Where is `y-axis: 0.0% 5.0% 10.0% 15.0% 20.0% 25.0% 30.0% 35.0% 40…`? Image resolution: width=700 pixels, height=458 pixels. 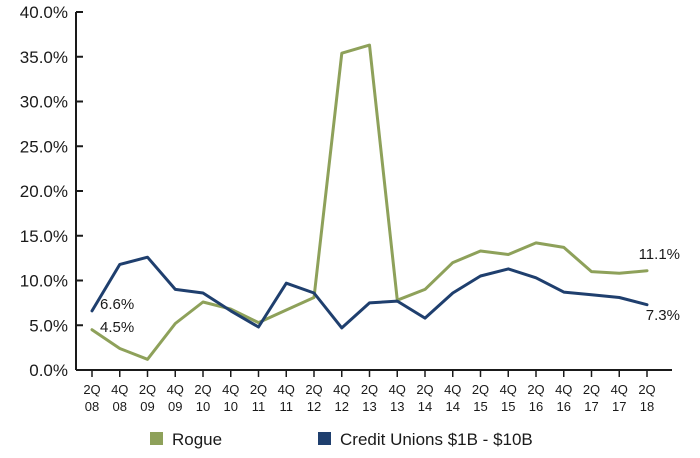
y-axis: 0.0% 5.0% 10.0% 15.0% 20.0% 25.0% 30.0% 35.0% 40… is located at coordinates (51, 191).